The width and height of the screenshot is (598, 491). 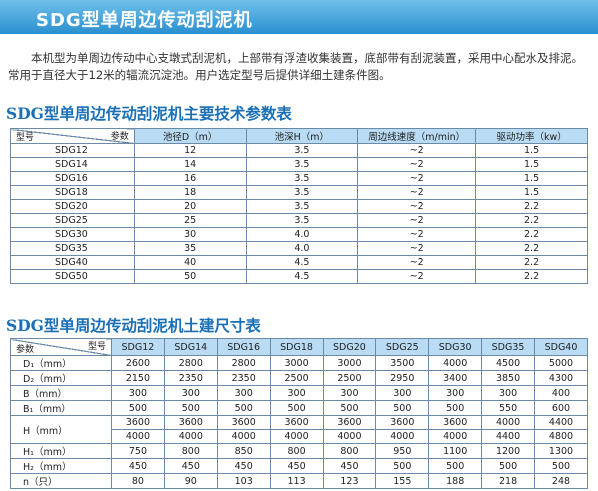 What do you see at coordinates (417, 136) in the screenshot?
I see `table1-header-cell: 周边线速度（m/min）` at bounding box center [417, 136].